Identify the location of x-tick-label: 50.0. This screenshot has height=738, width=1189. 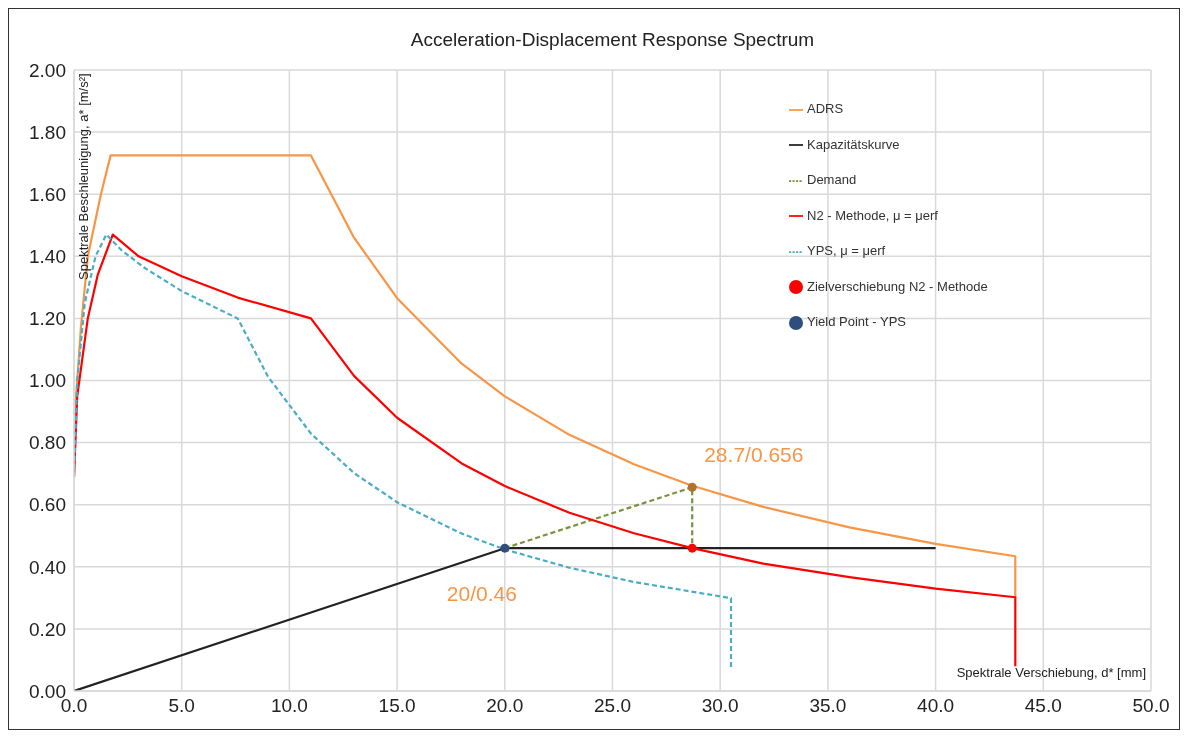
(1151, 706).